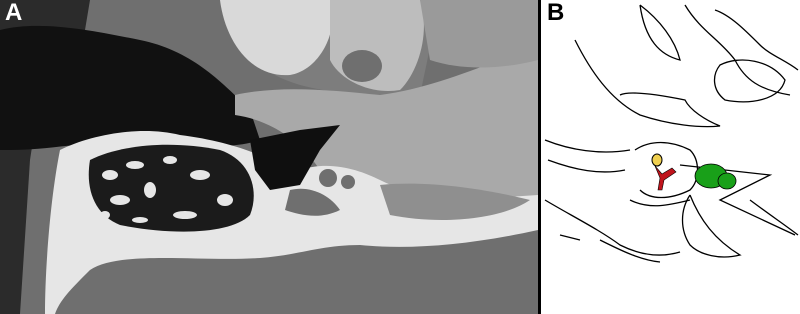 The image size is (800, 314). What do you see at coordinates (555, 13) in the screenshot?
I see `panel-label: B` at bounding box center [555, 13].